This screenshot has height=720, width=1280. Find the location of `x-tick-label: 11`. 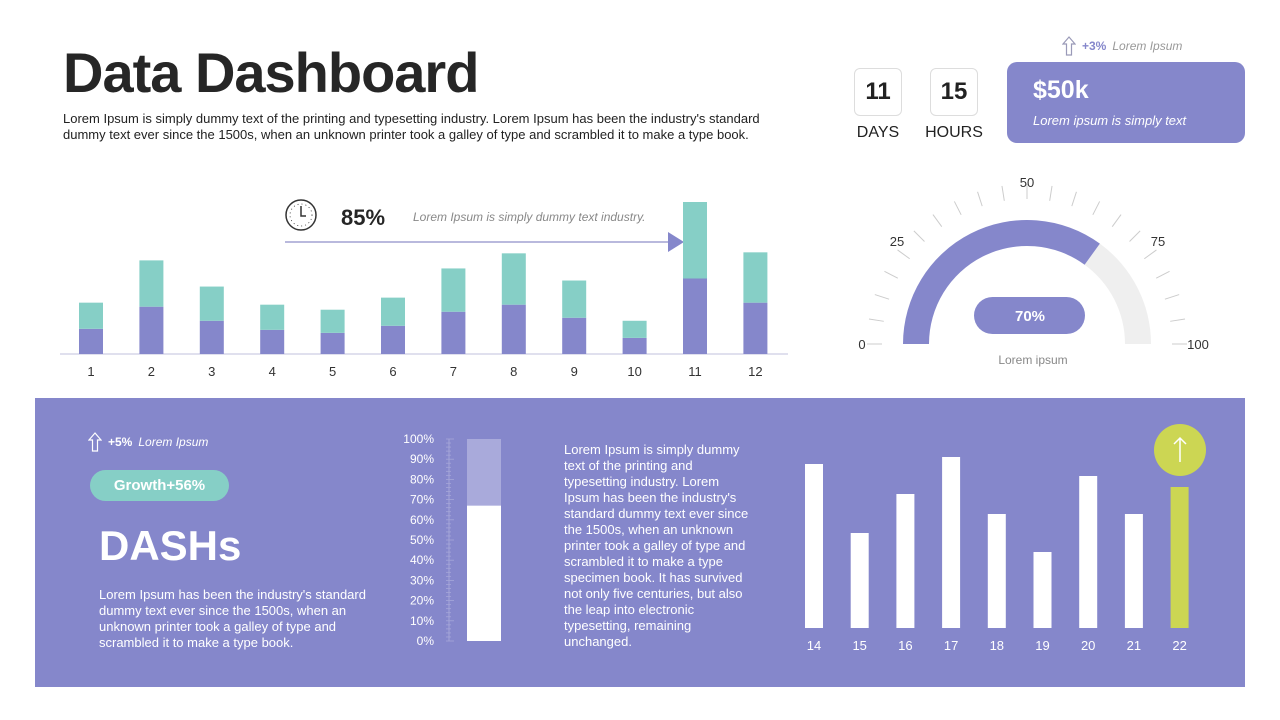

x-tick-label: 11 is located at coordinates (695, 371).